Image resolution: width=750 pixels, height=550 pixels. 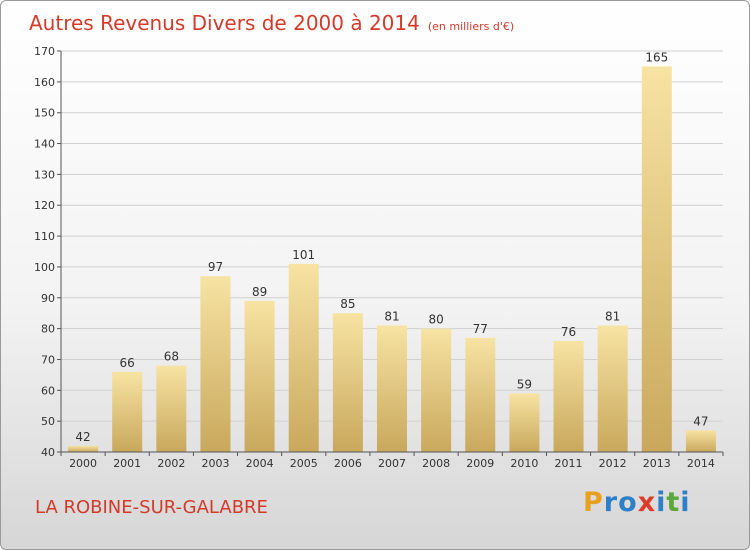 What do you see at coordinates (435, 320) in the screenshot?
I see `data-label: 80` at bounding box center [435, 320].